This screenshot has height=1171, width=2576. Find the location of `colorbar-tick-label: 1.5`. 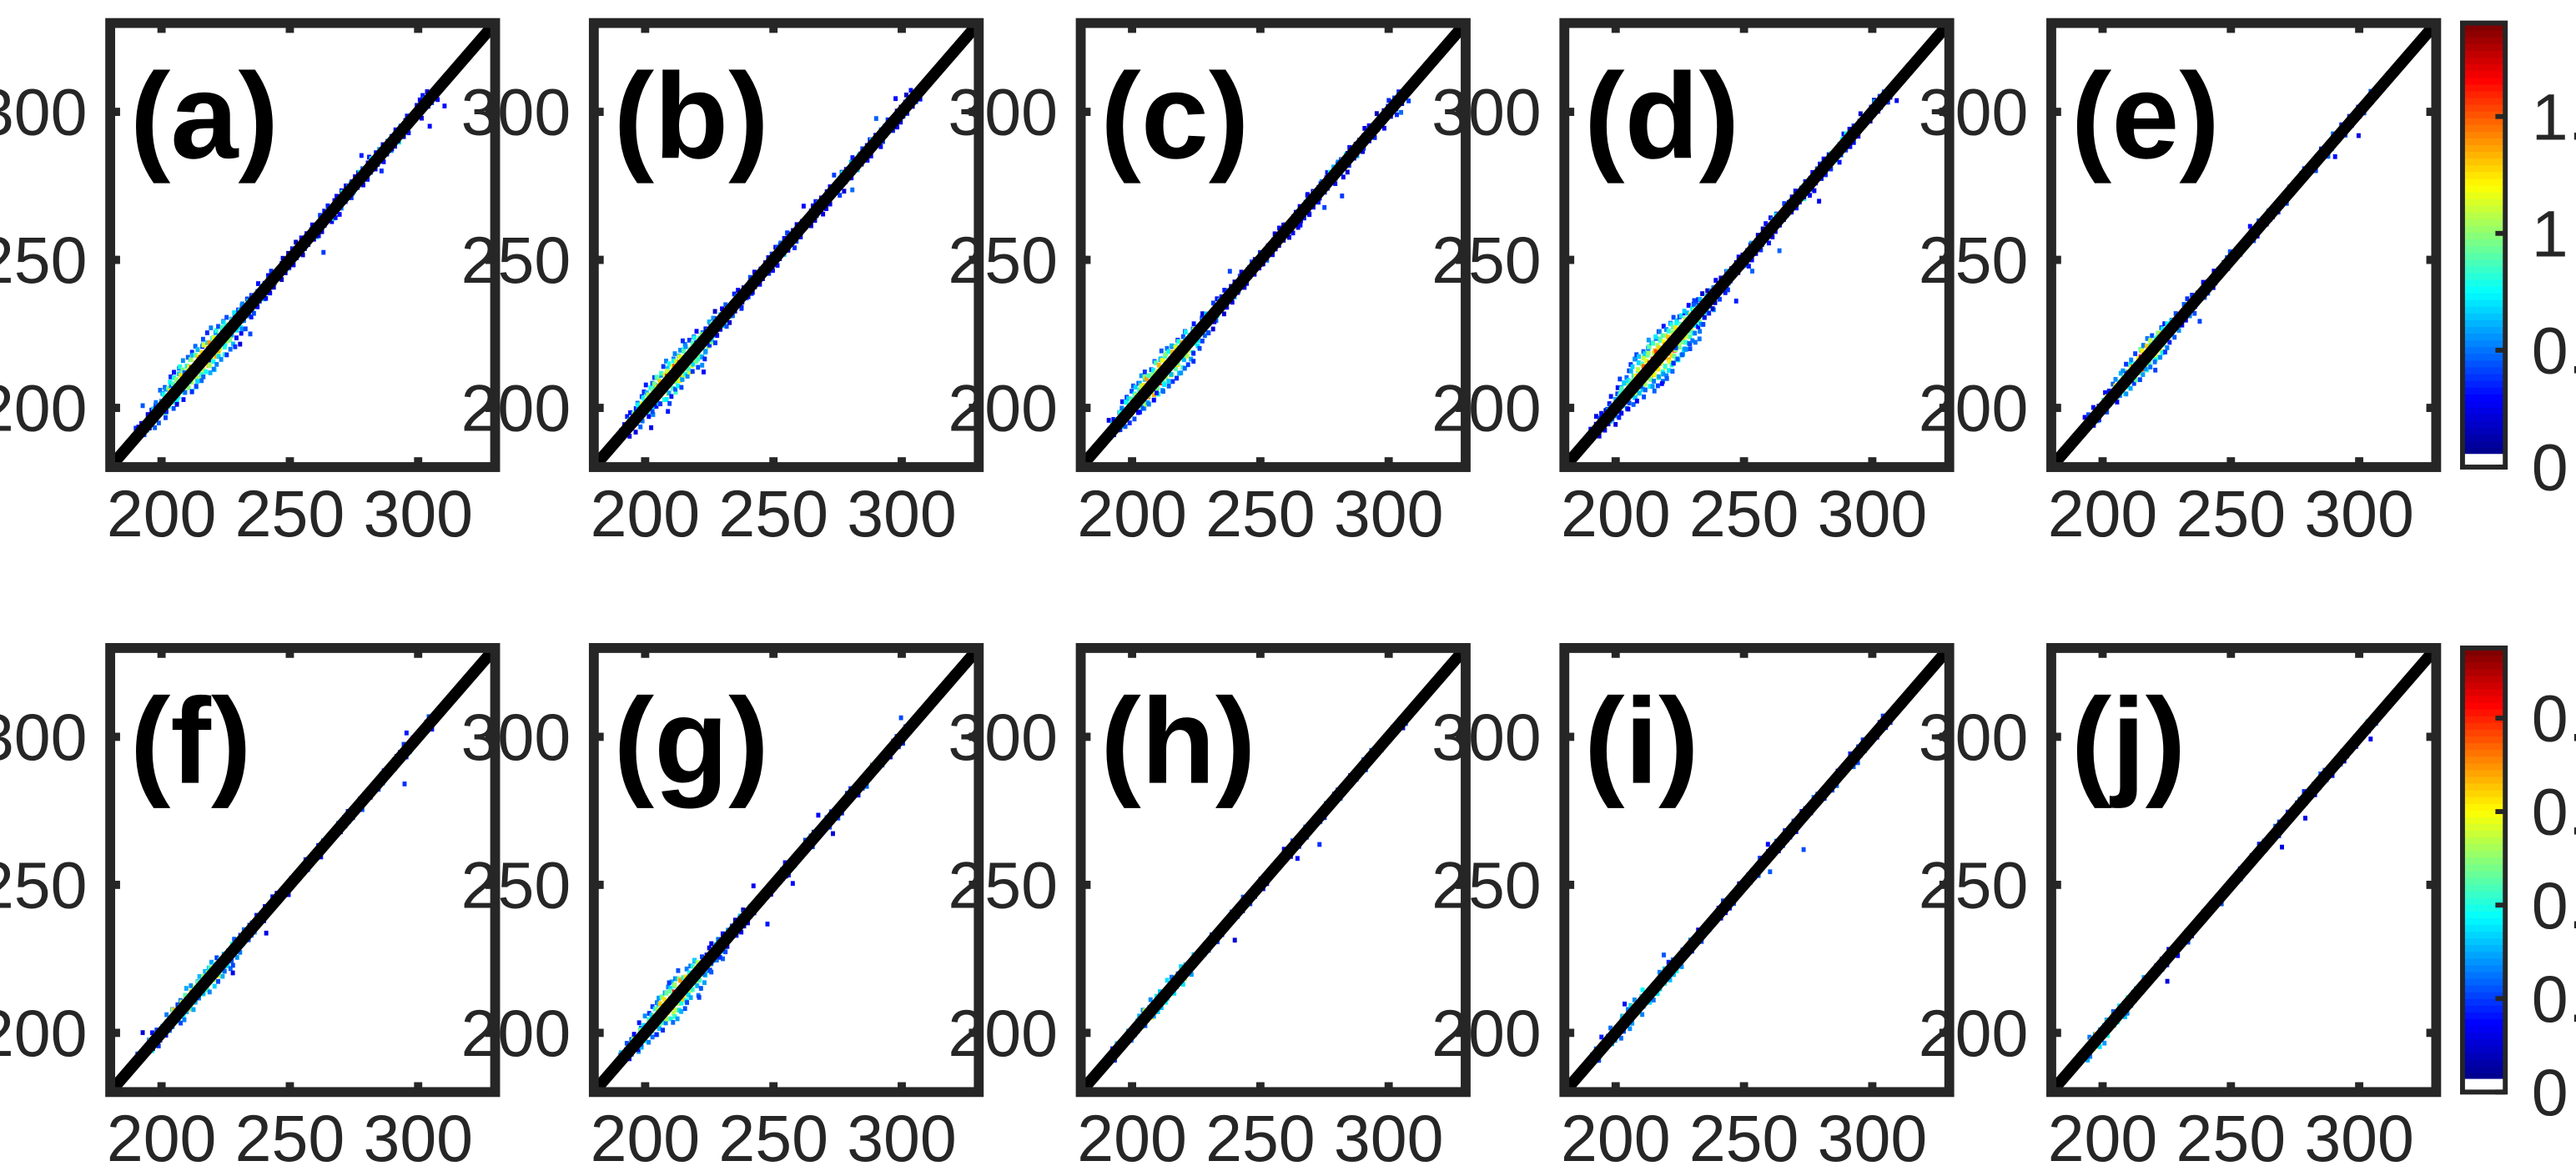

colorbar-tick-label: 1.5 is located at coordinates (2554, 116).